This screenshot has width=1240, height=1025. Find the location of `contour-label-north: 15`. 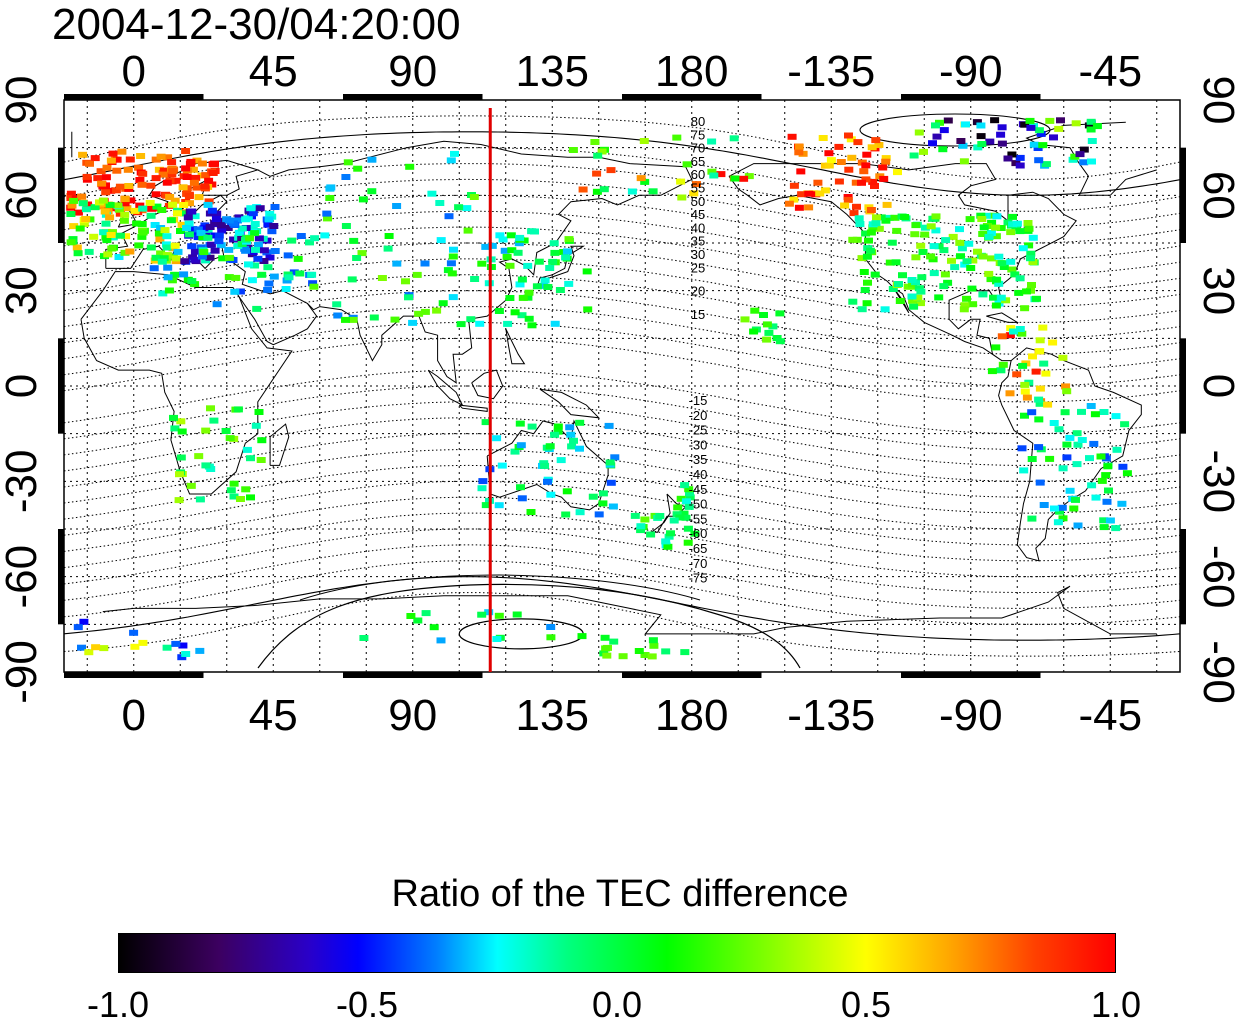

contour-label-north: 15 is located at coordinates (698, 314).